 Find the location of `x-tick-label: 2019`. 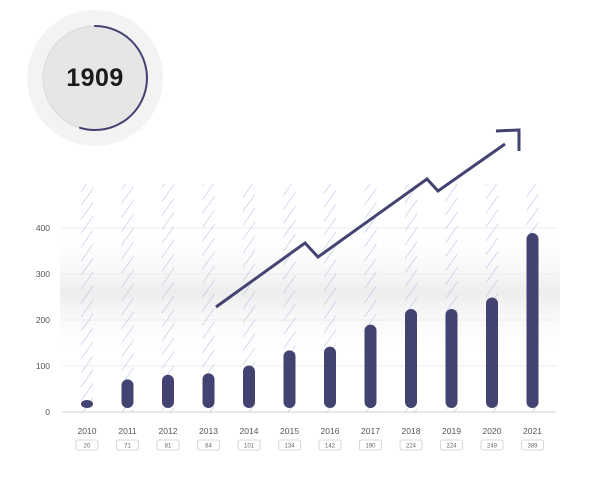

x-tick-label: 2019 is located at coordinates (451, 431).